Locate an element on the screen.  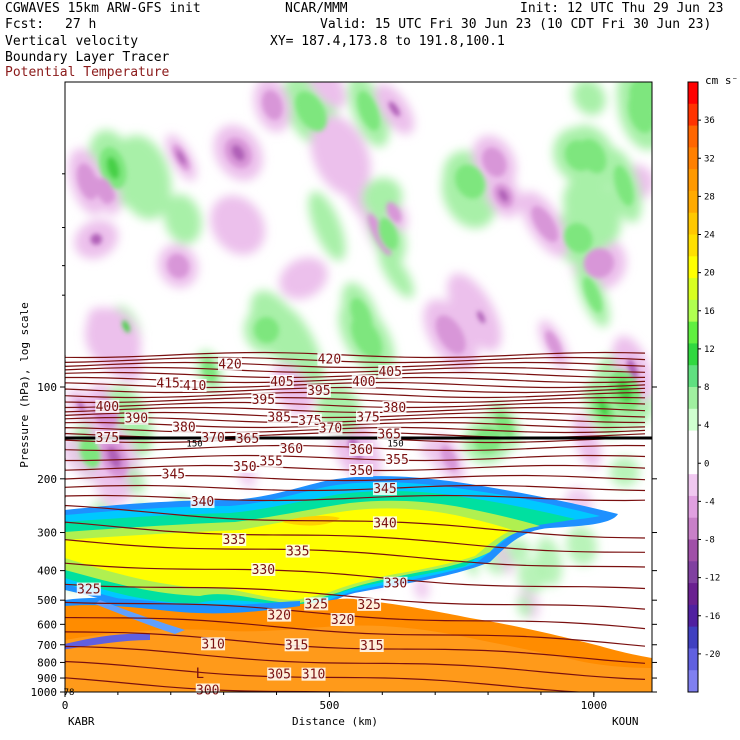
fcst-label: Fcst: is located at coordinates (25, 24).